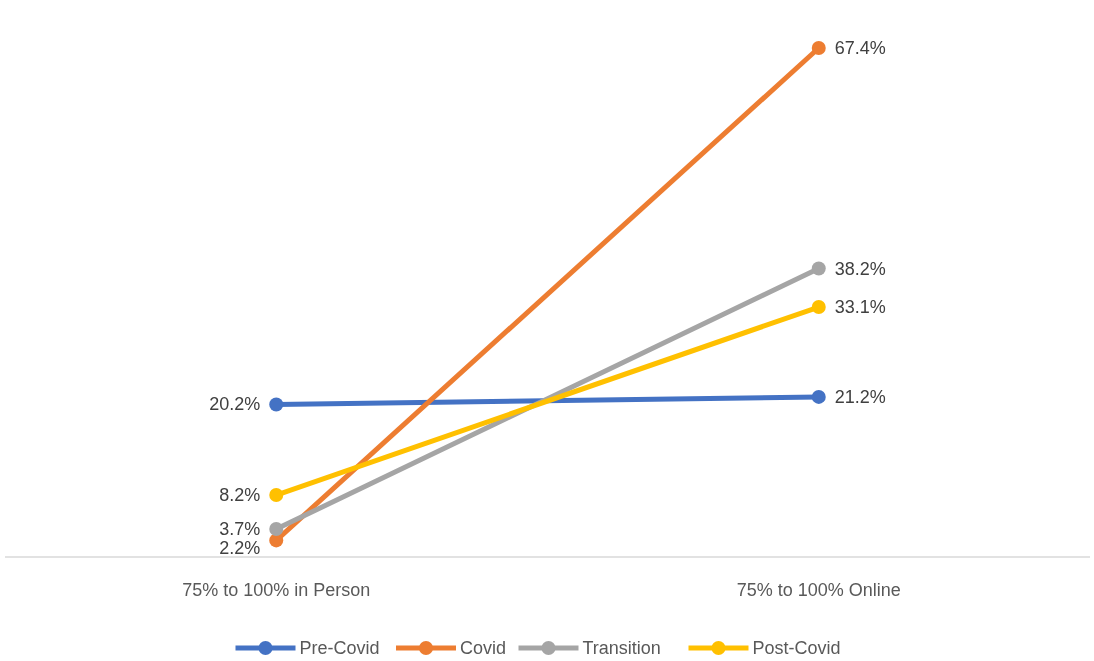  What do you see at coordinates (483, 648) in the screenshot?
I see `legend-label: Covid` at bounding box center [483, 648].